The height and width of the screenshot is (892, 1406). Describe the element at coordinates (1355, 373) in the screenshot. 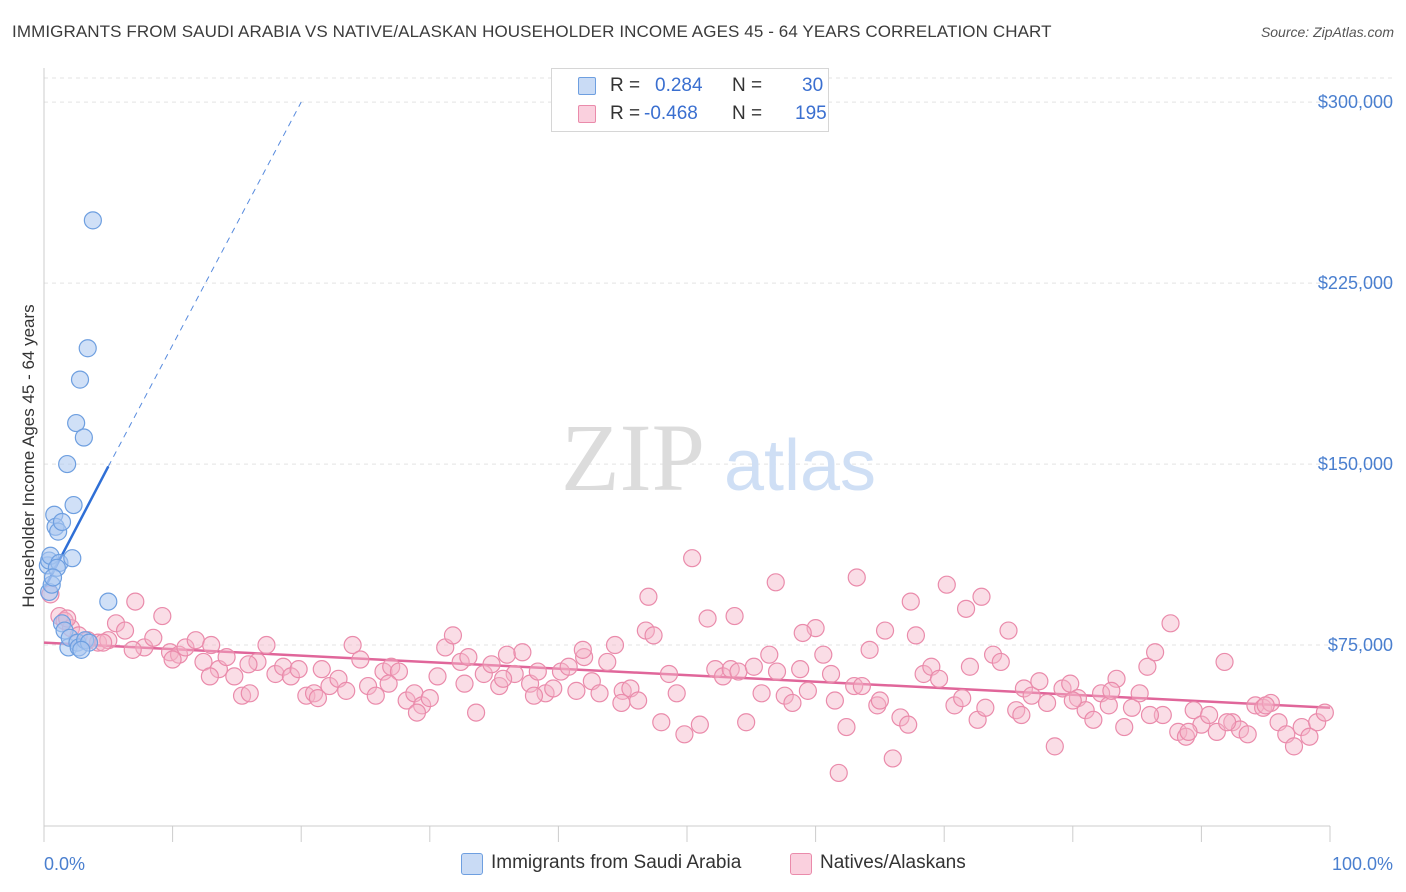

I see `y-tick-labels: $75,000 $150,000 $225,000 $300,000` at that location.